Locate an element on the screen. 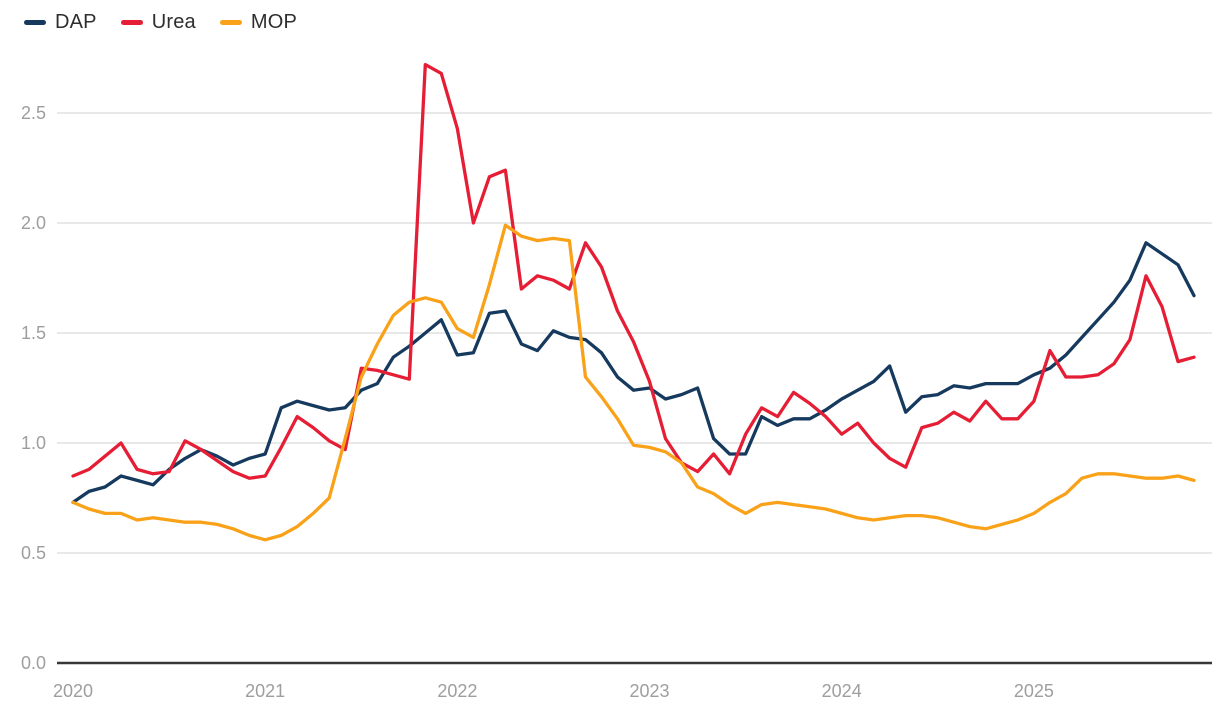  y-axis-tick-label: 1.0 is located at coordinates (33, 443).